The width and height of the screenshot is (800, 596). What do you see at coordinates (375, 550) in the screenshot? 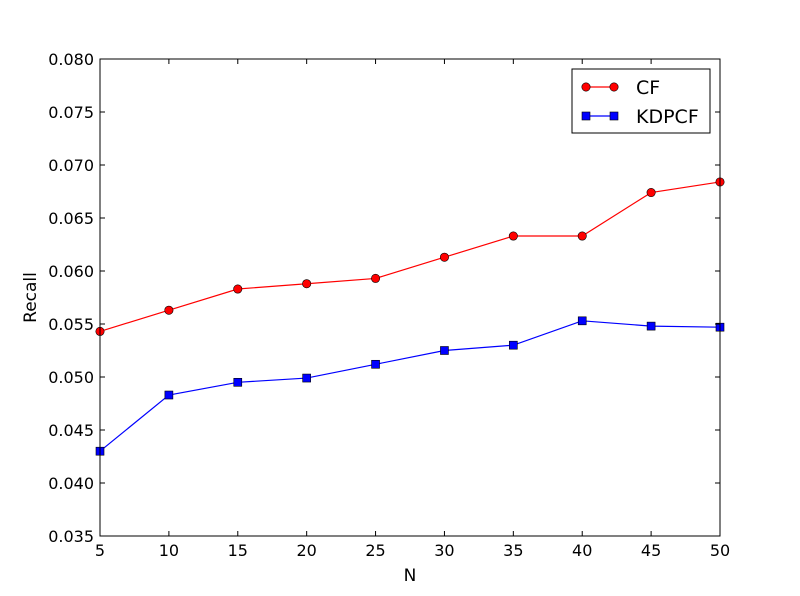
I see `x-tick-label: 25` at bounding box center [375, 550].